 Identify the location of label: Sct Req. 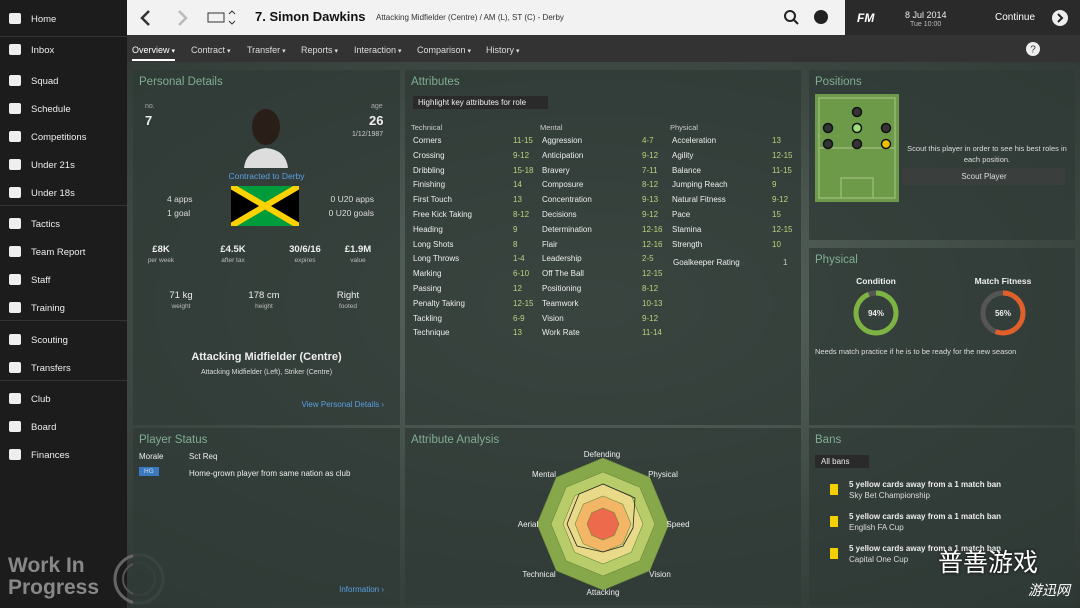
(203, 456).